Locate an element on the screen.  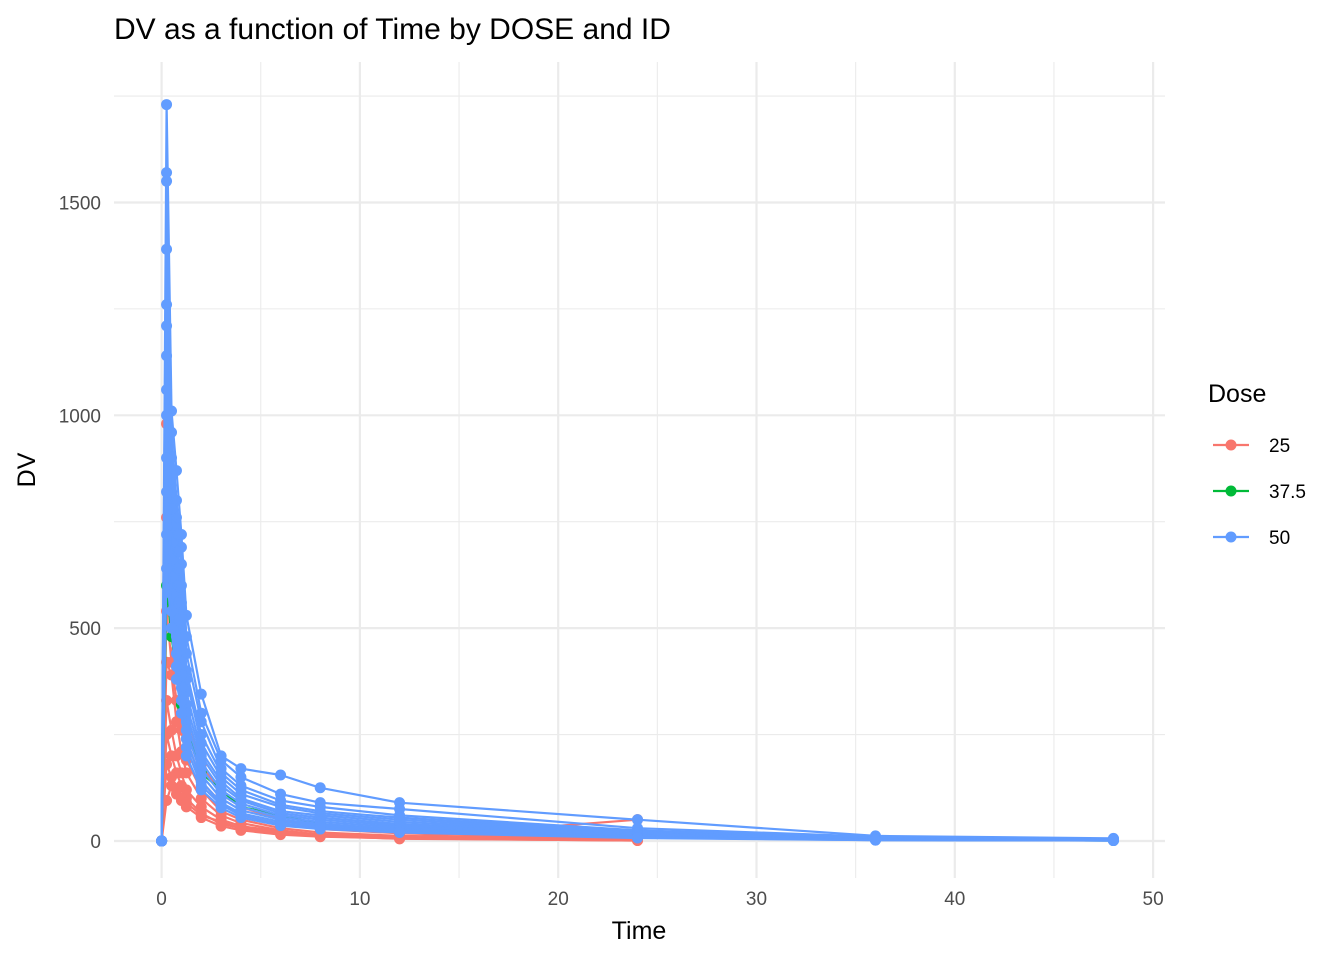
x-tick-label: 40 is located at coordinates (954, 899).